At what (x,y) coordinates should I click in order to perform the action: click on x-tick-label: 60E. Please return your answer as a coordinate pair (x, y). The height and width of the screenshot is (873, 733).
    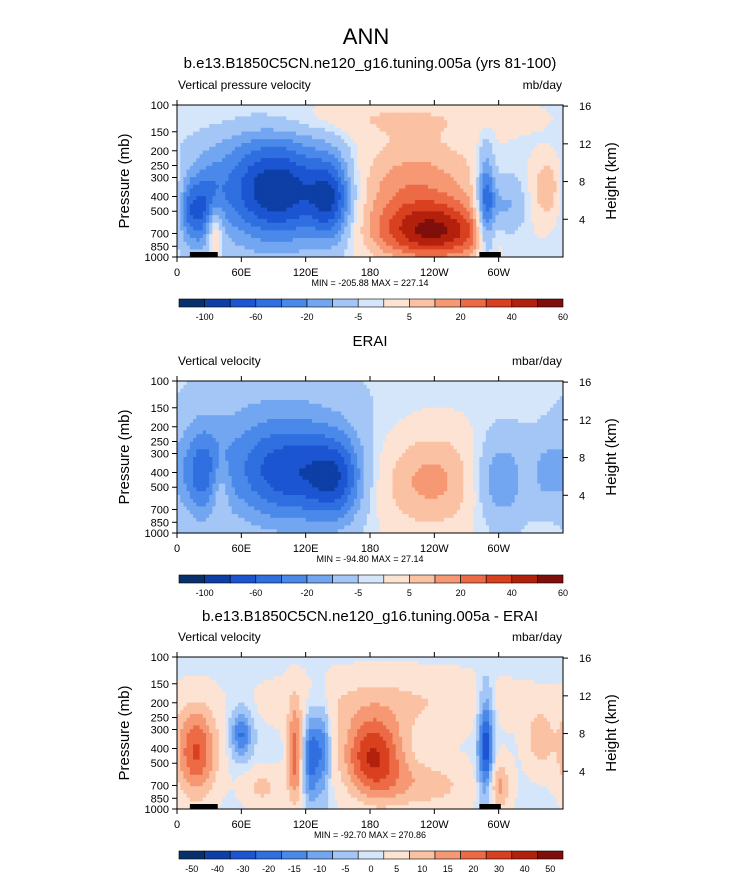
    Looking at the image, I should click on (242, 273).